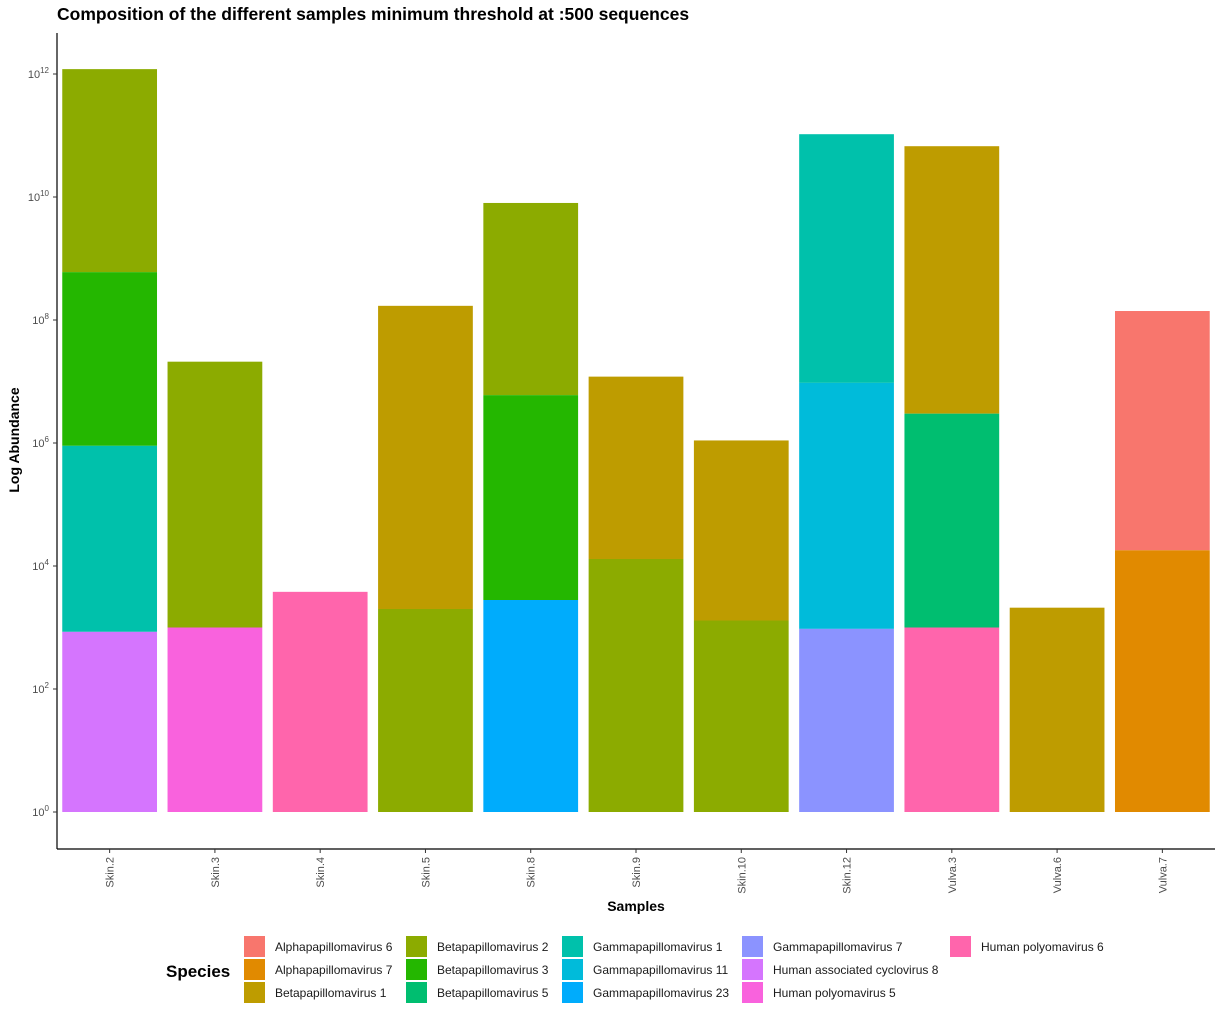 The height and width of the screenshot is (1021, 1223). I want to click on x-tick-label: Skin.8, so click(532, 872).